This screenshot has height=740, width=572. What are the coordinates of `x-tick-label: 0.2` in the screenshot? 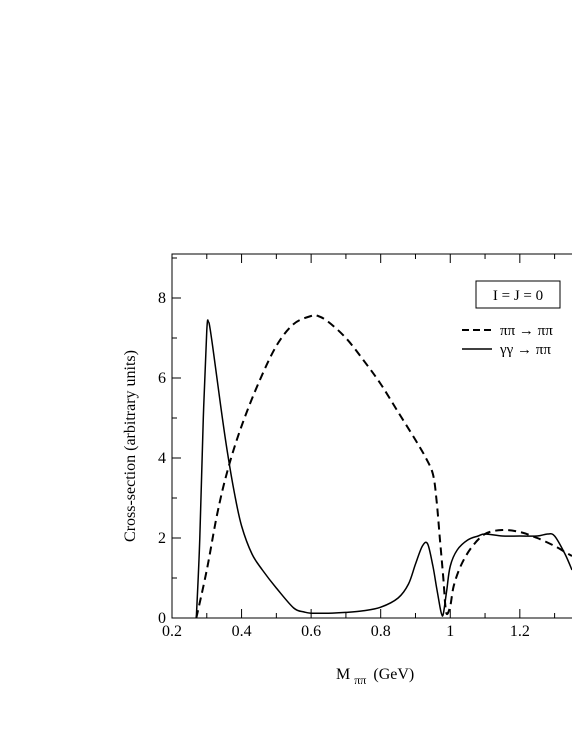 It's located at (172, 631).